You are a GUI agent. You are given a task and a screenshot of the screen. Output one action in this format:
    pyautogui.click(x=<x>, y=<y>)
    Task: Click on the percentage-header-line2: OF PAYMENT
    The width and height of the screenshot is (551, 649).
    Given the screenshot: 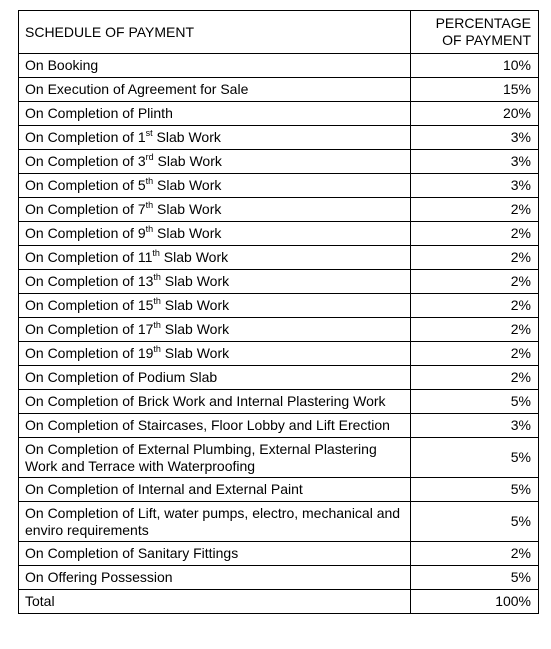 What is the action you would take?
    pyautogui.click(x=486, y=40)
    